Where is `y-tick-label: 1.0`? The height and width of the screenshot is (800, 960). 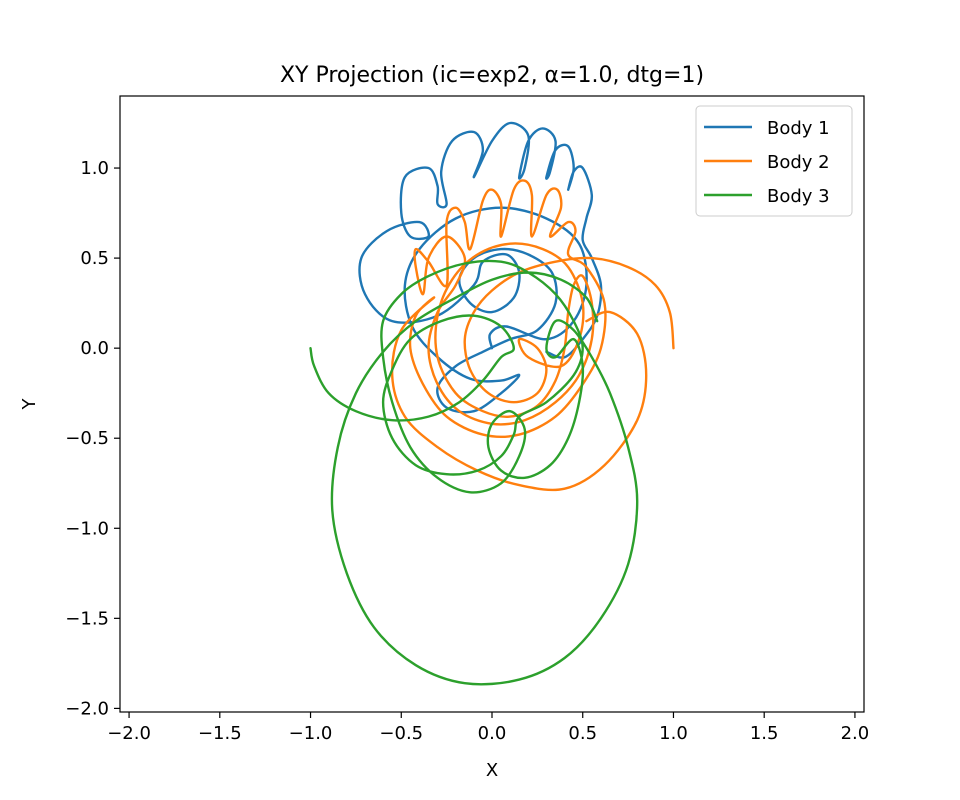 y-tick-label: 1.0 is located at coordinates (94, 168).